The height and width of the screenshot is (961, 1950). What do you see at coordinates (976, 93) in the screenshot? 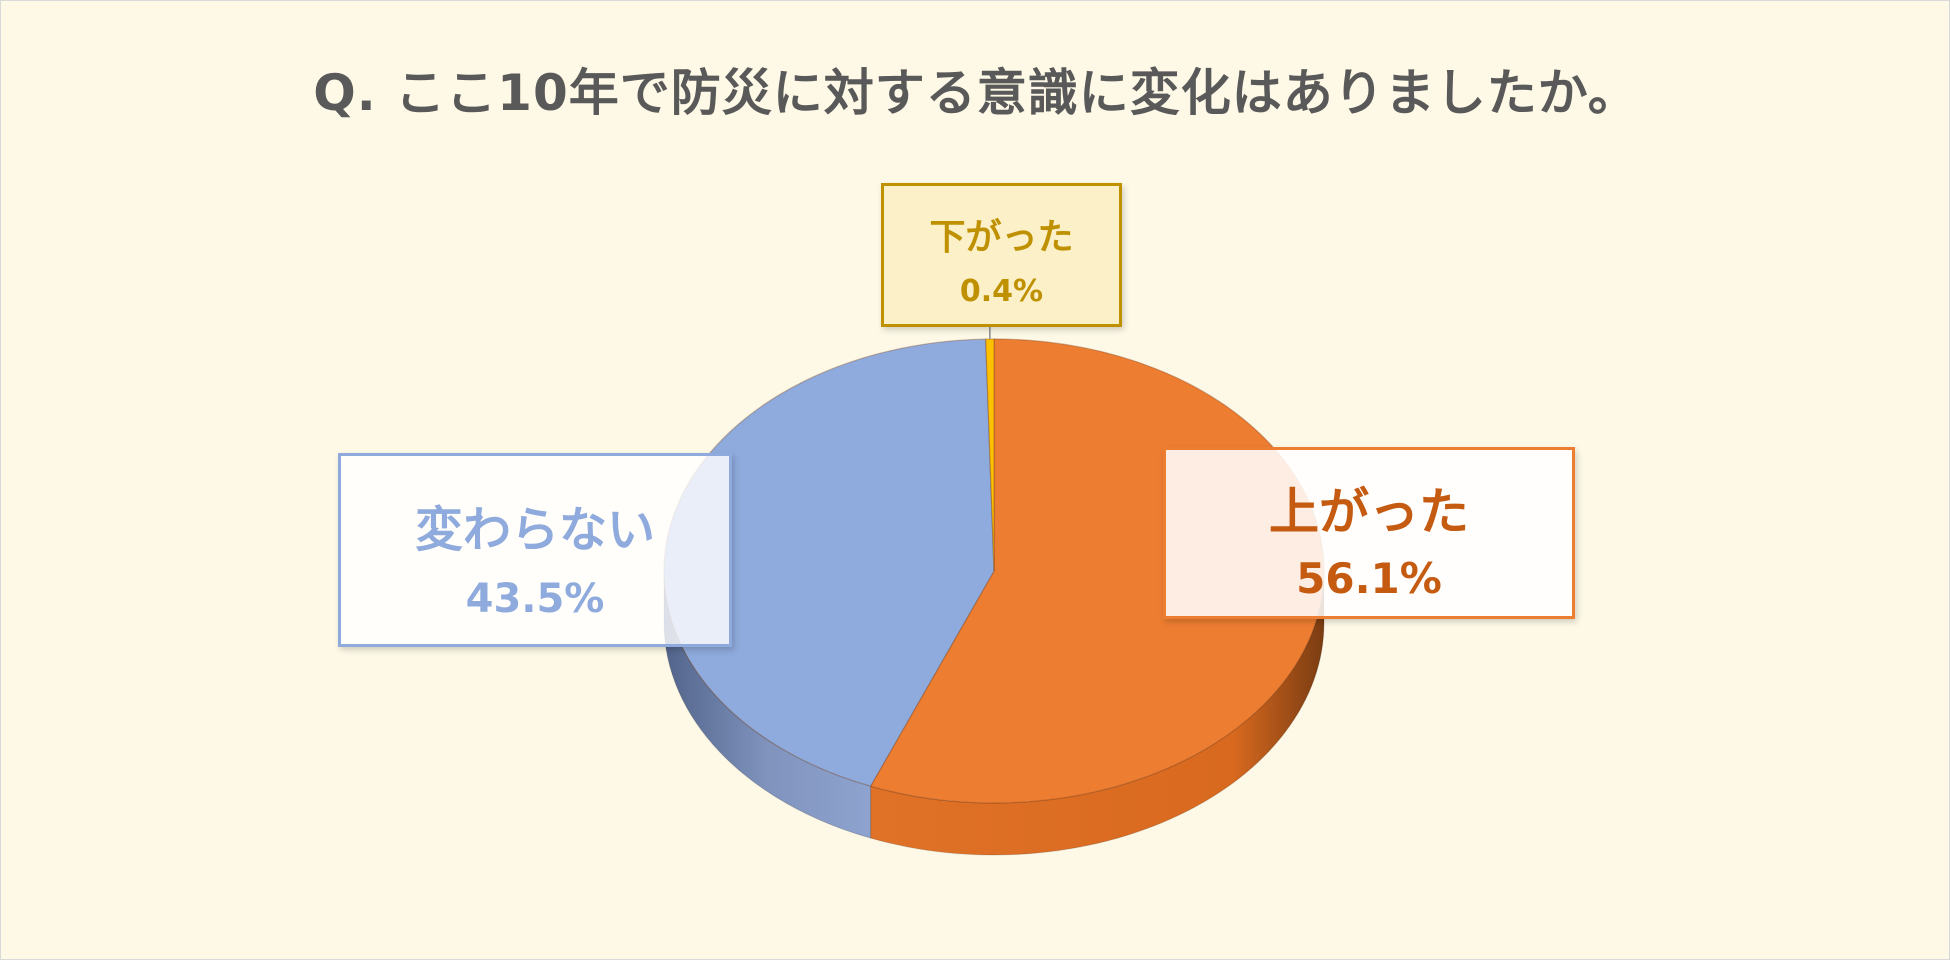
I see `chart-title: Q. ここ10年で防災に対する意識に変化はありましたか。` at bounding box center [976, 93].